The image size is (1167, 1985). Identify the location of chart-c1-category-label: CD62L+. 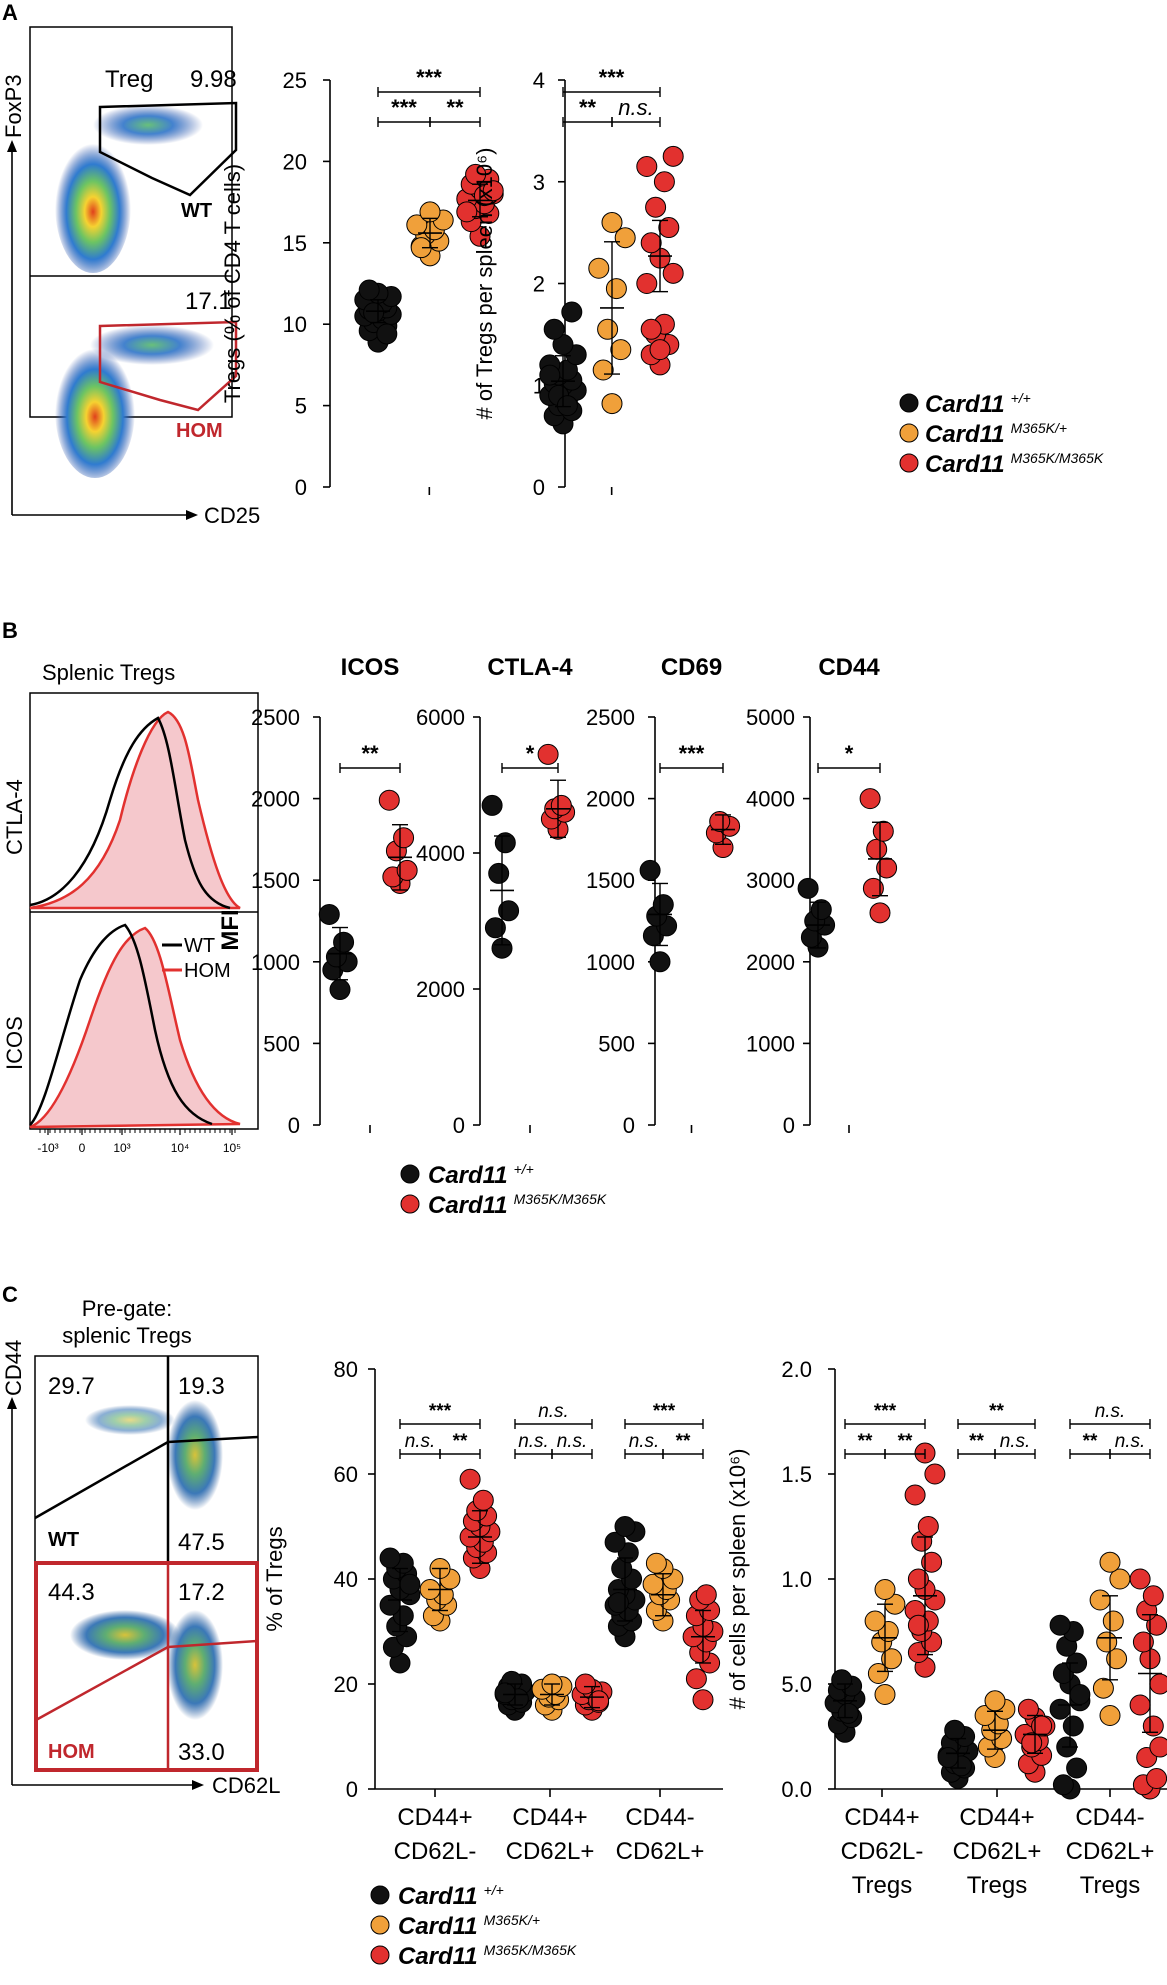
(660, 1851).